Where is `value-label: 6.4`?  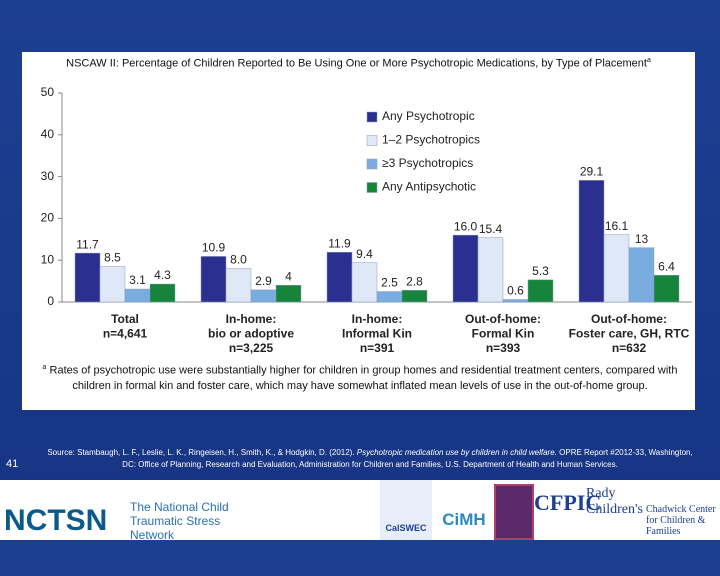 value-label: 6.4 is located at coordinates (666, 266).